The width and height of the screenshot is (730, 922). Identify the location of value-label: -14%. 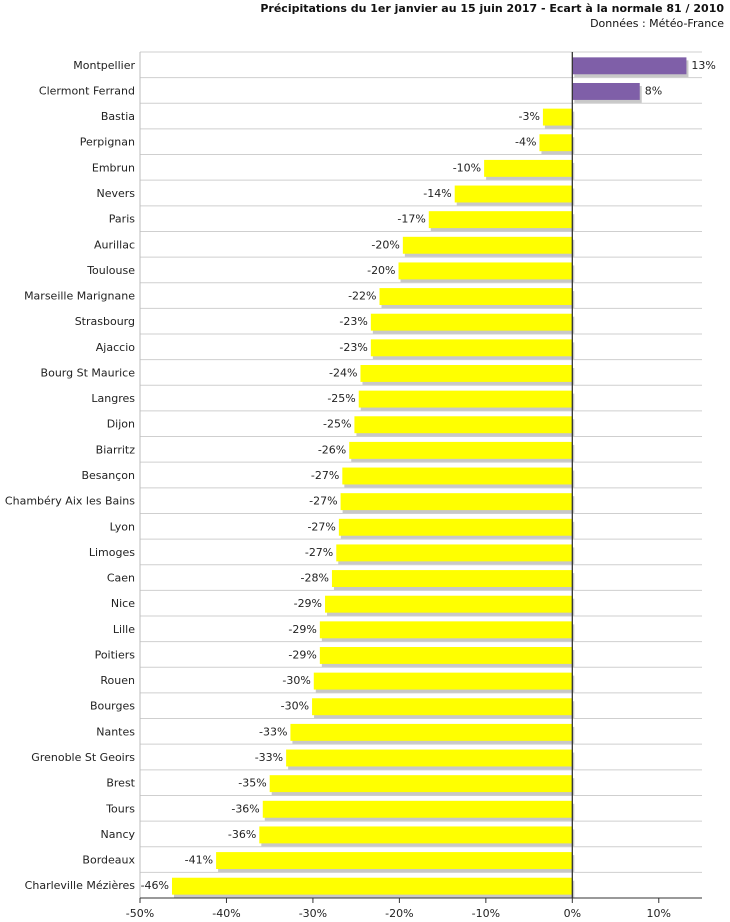
(437, 193).